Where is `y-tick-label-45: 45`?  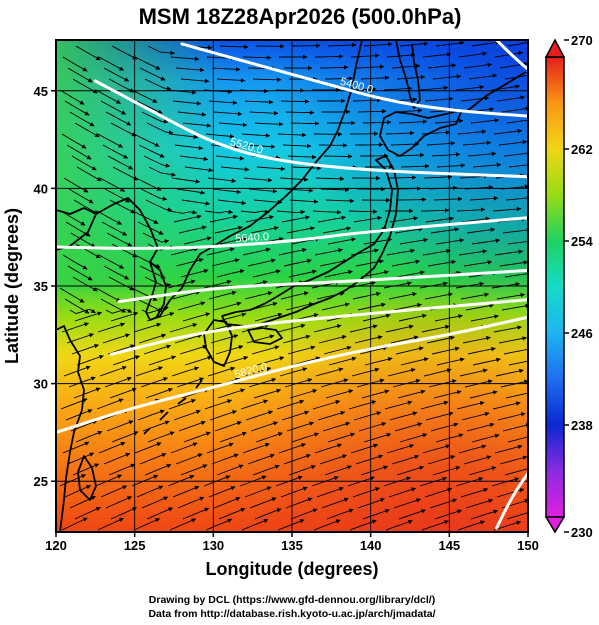 y-tick-label-45: 45 is located at coordinates (41, 91).